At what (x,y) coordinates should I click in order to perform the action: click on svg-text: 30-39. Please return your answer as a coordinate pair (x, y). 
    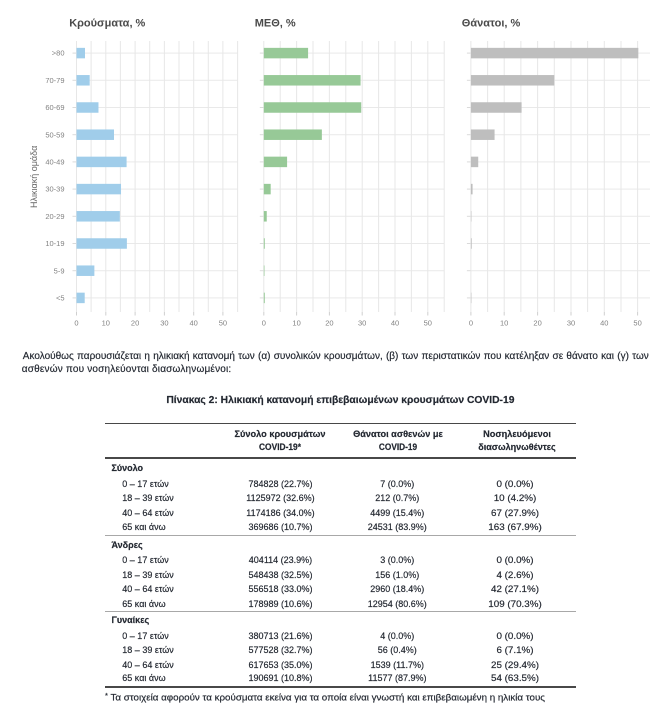
    Looking at the image, I should click on (54, 189).